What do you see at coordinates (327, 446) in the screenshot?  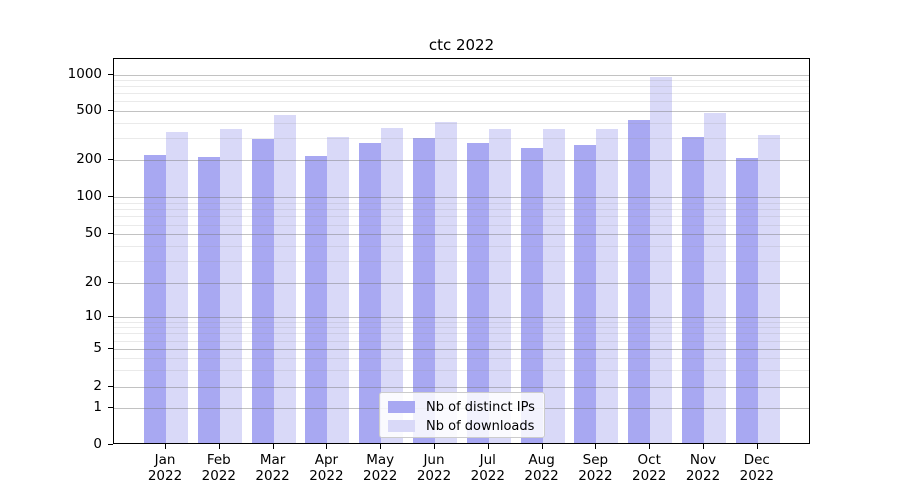 I see `x-tick-apr` at bounding box center [327, 446].